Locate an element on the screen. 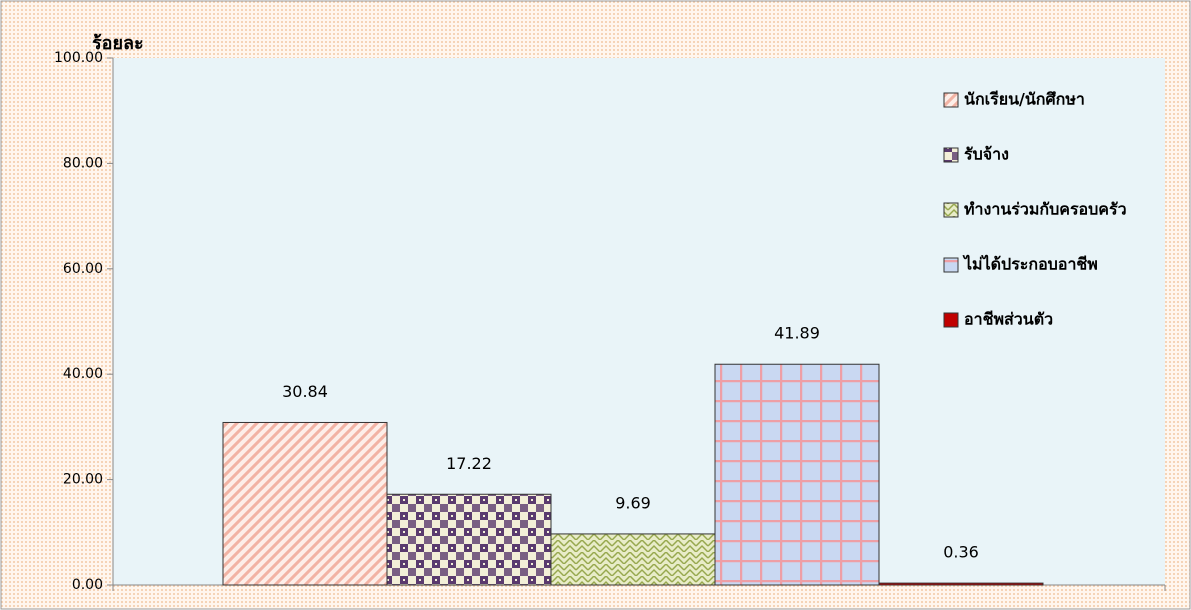 The height and width of the screenshot is (610, 1191). y-tick-label: 0.00 is located at coordinates (87, 585).